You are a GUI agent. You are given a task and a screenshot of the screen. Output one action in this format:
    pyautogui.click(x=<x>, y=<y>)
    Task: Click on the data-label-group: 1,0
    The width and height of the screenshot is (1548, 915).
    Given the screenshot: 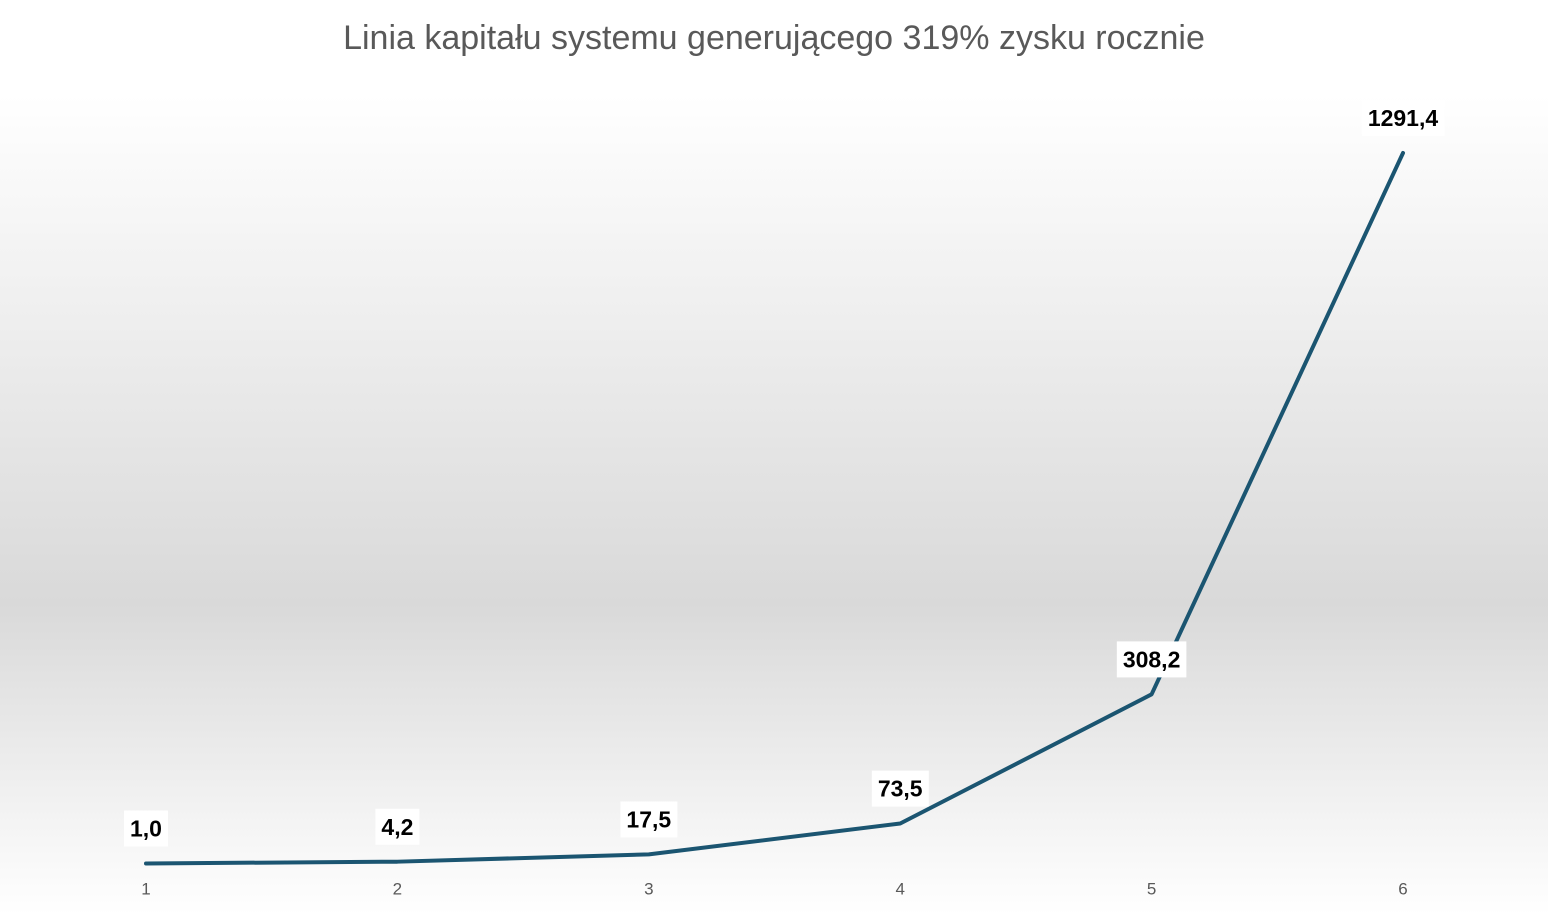 What is the action you would take?
    pyautogui.click(x=146, y=828)
    